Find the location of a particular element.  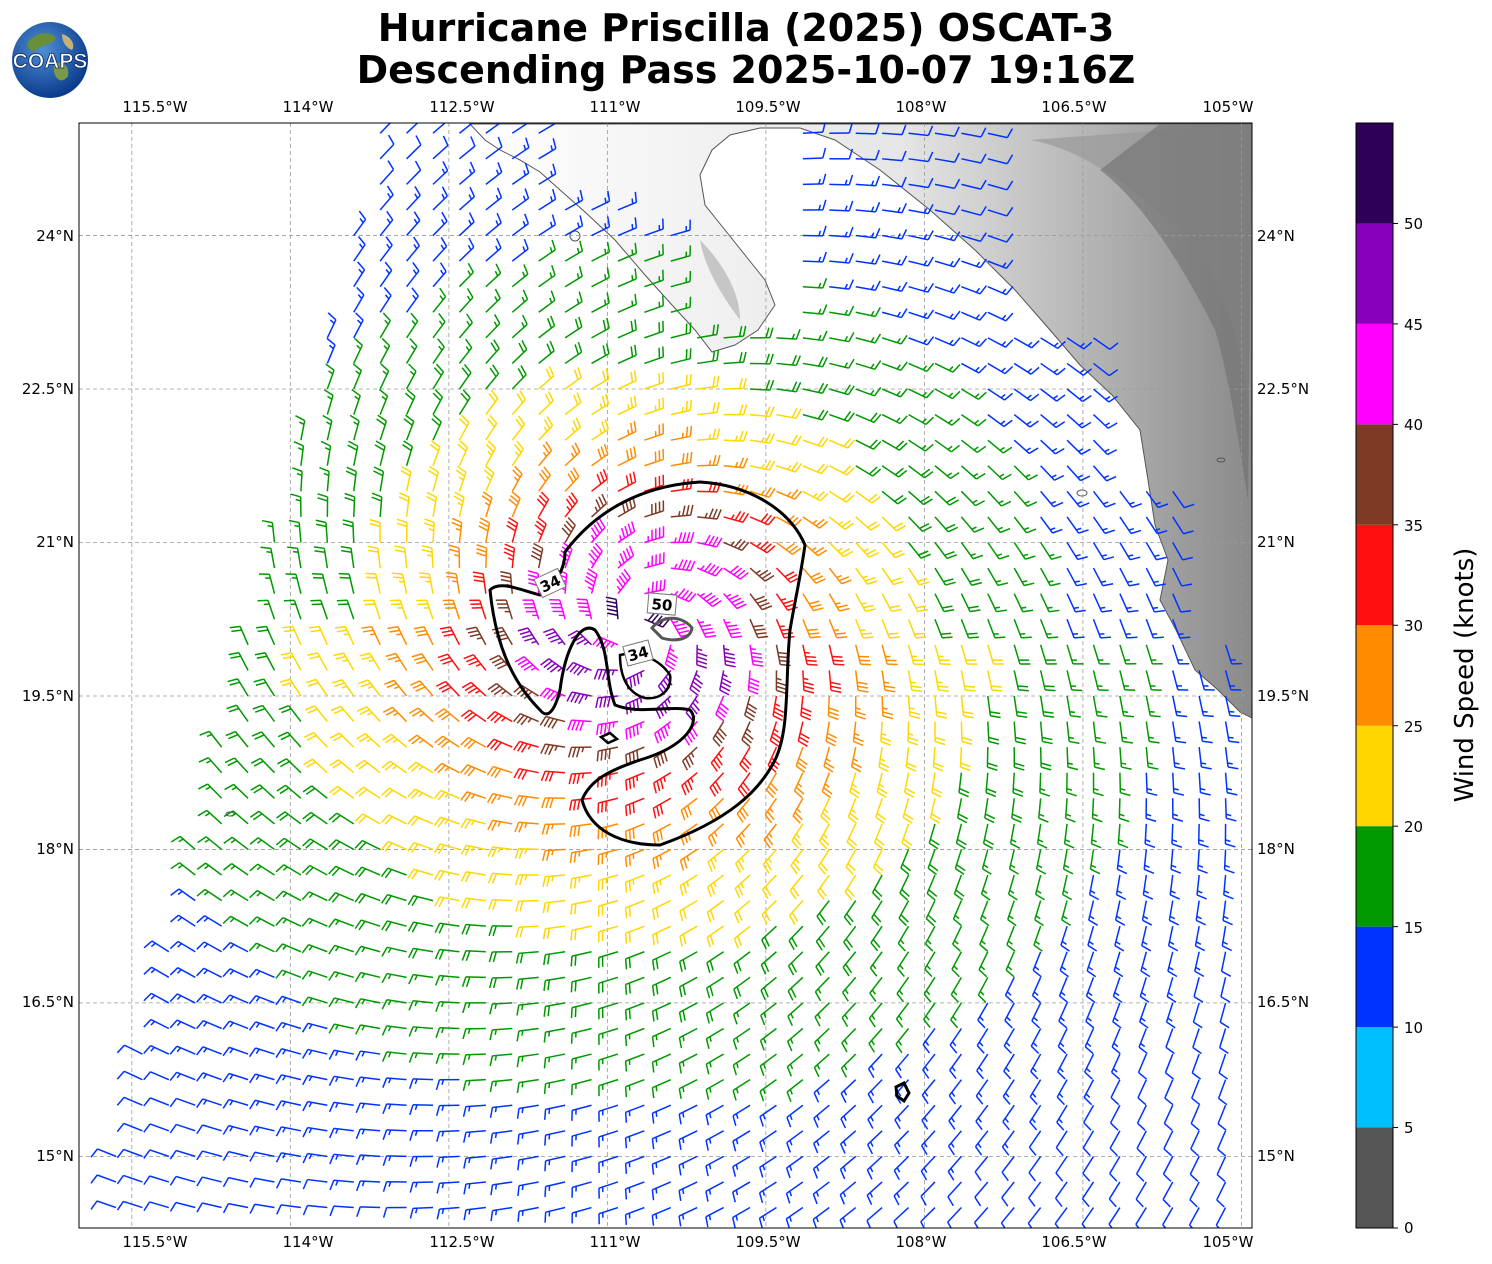

colorbar-tick-10: 10 is located at coordinates (1414, 1028).